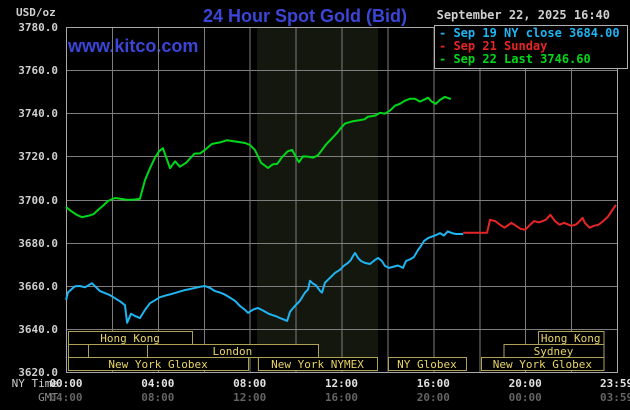 The image size is (630, 410). I want to click on y-axis-tick-label: 3780.0, so click(38, 27).